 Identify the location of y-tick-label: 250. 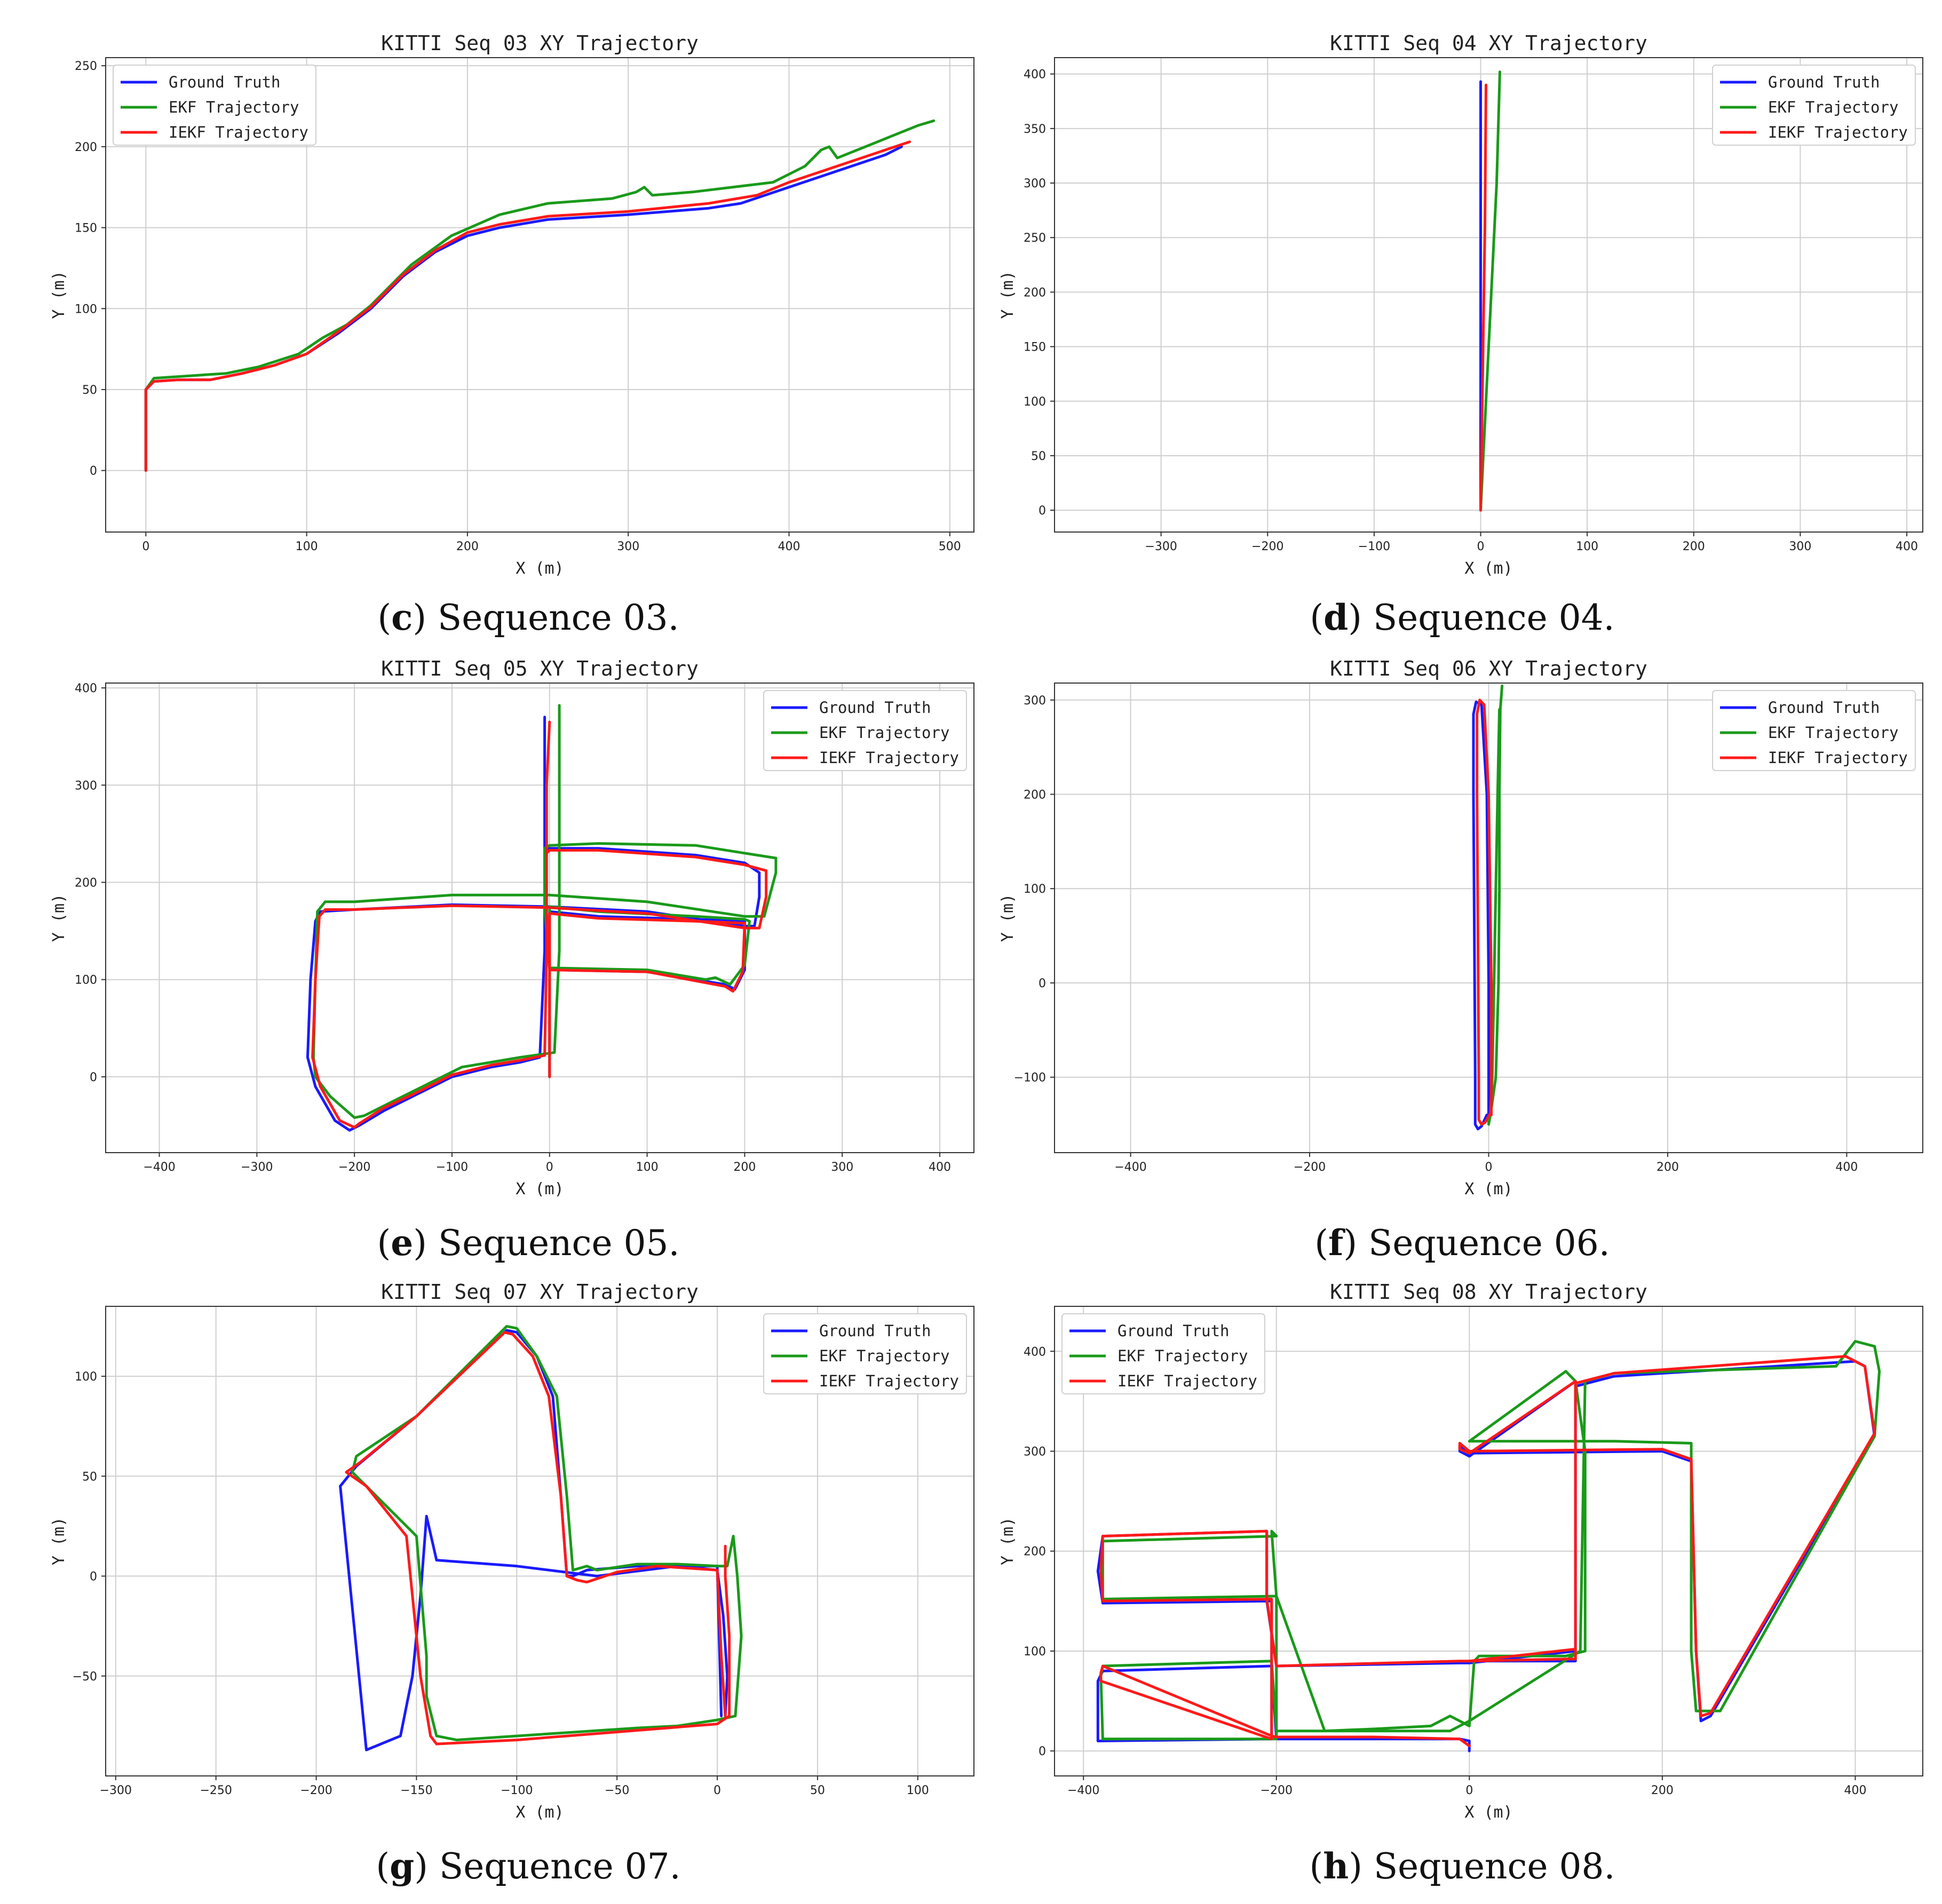
(1035, 238).